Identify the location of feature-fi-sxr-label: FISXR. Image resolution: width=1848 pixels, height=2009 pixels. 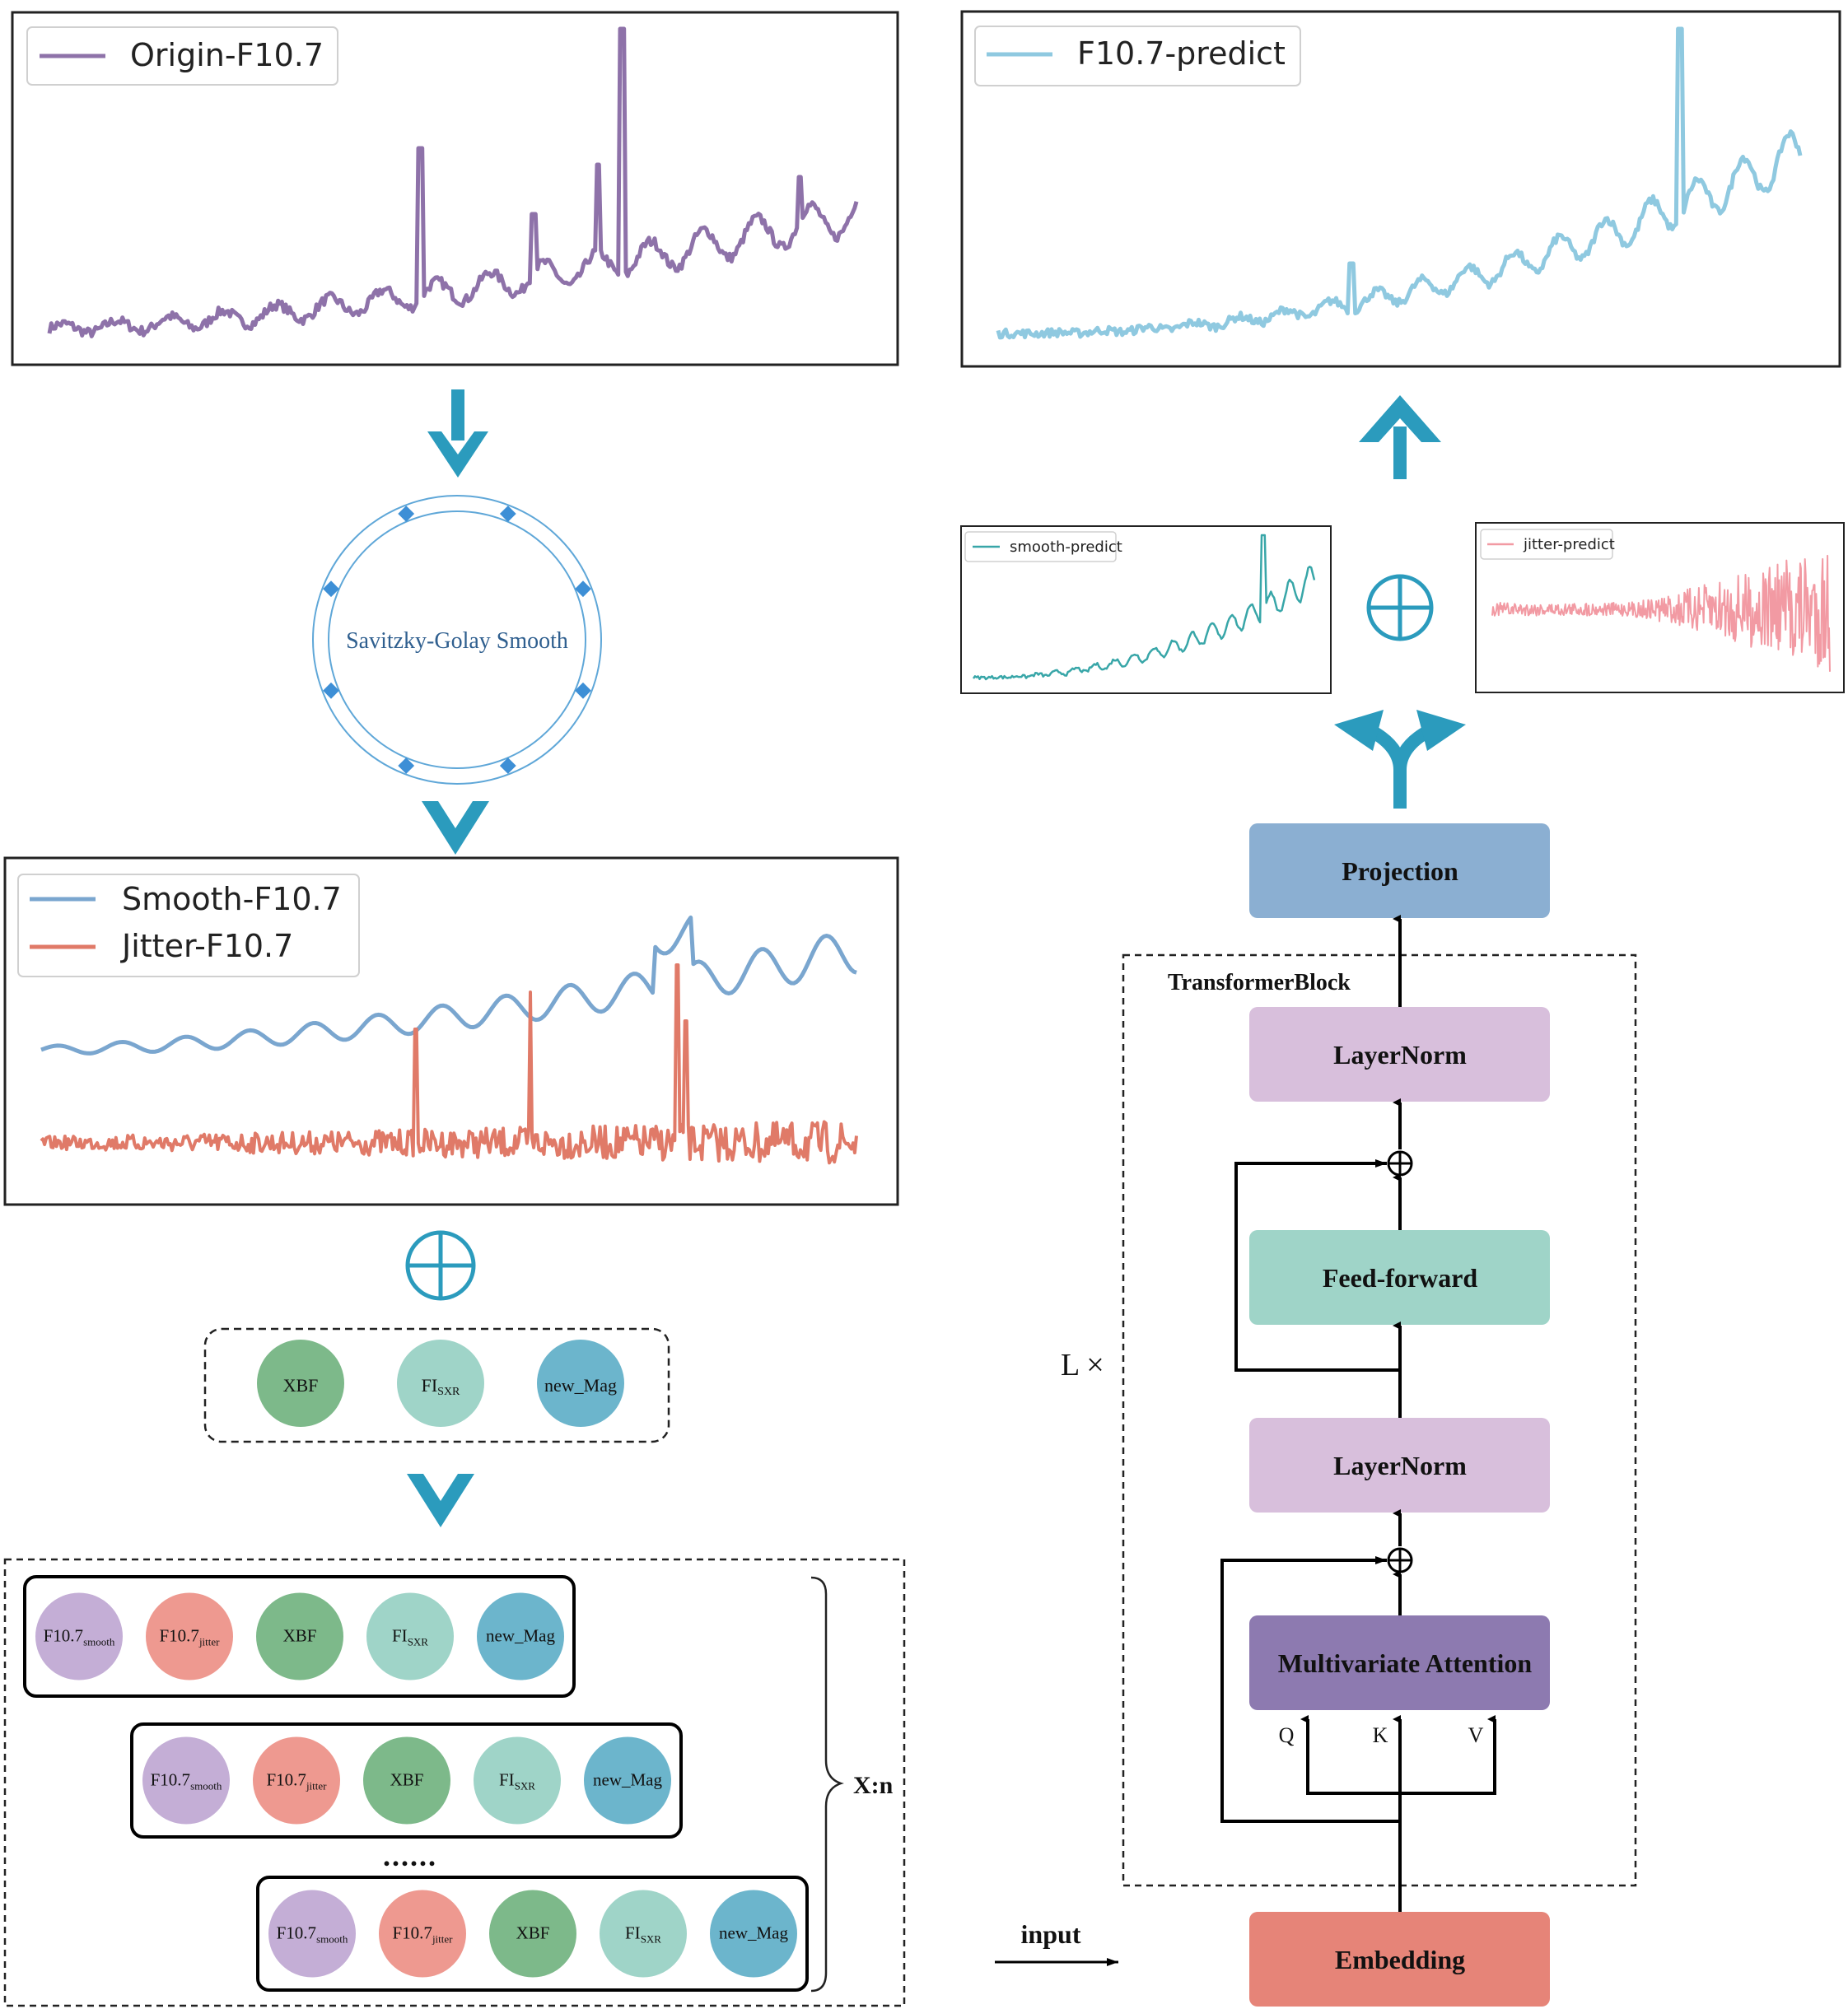
(441, 1386).